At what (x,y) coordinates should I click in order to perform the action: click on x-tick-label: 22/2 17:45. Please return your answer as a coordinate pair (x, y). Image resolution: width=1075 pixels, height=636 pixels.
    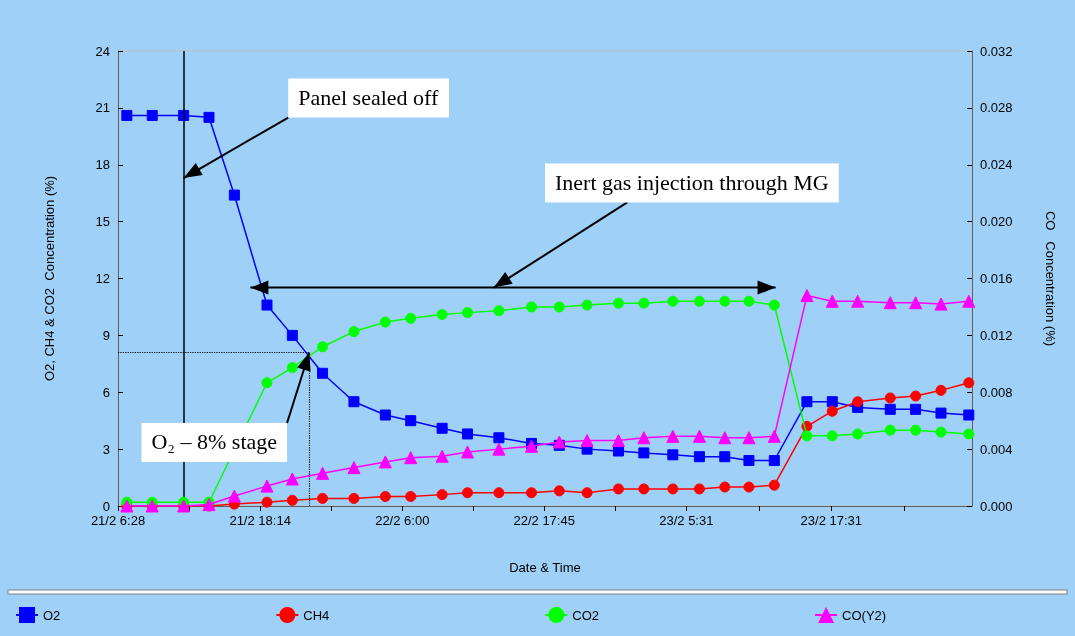
    Looking at the image, I should click on (544, 520).